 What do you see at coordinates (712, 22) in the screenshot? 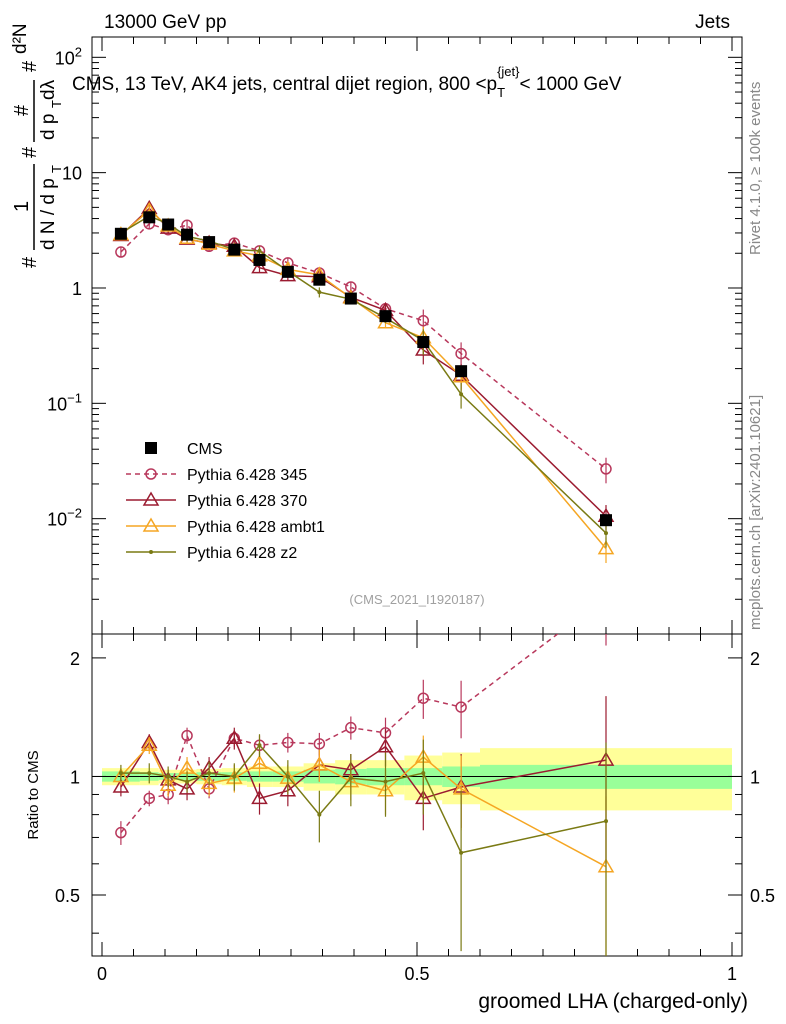
I see `header-right: Jets` at bounding box center [712, 22].